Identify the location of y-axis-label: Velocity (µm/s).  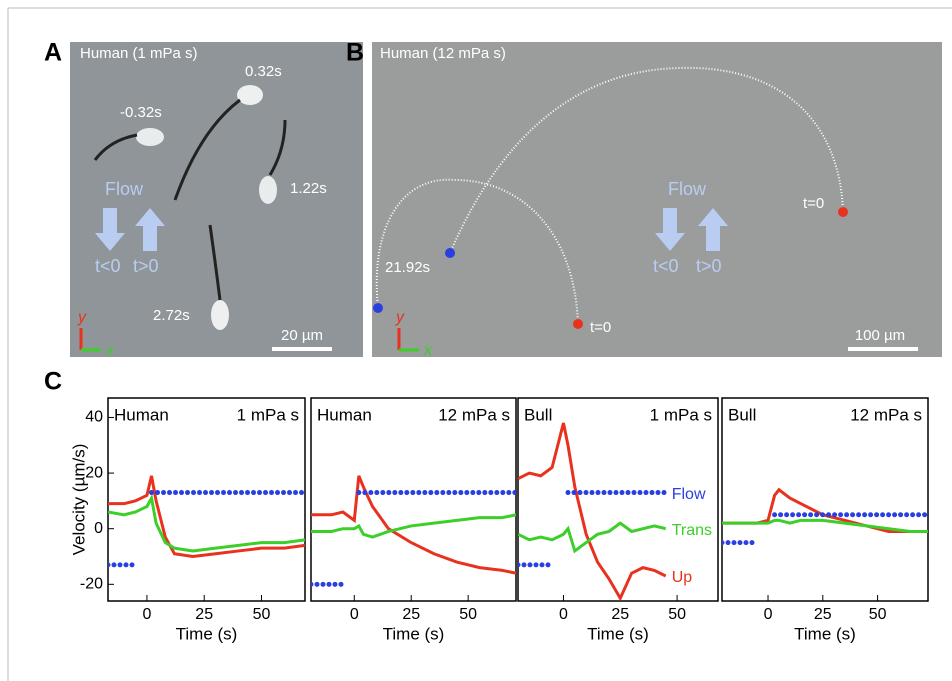
(78, 500).